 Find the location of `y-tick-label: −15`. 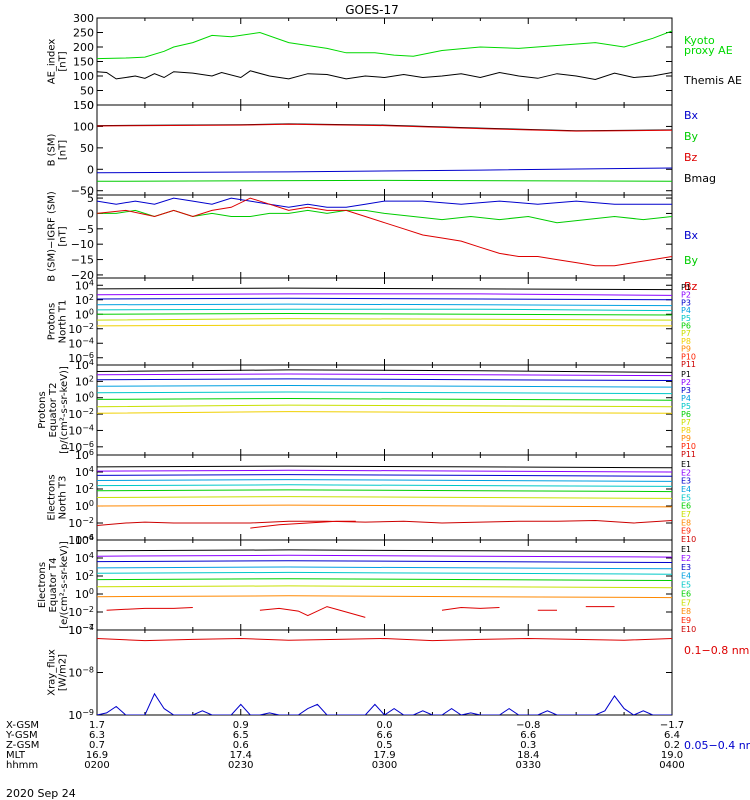

y-tick-label: −15 is located at coordinates (82, 260).